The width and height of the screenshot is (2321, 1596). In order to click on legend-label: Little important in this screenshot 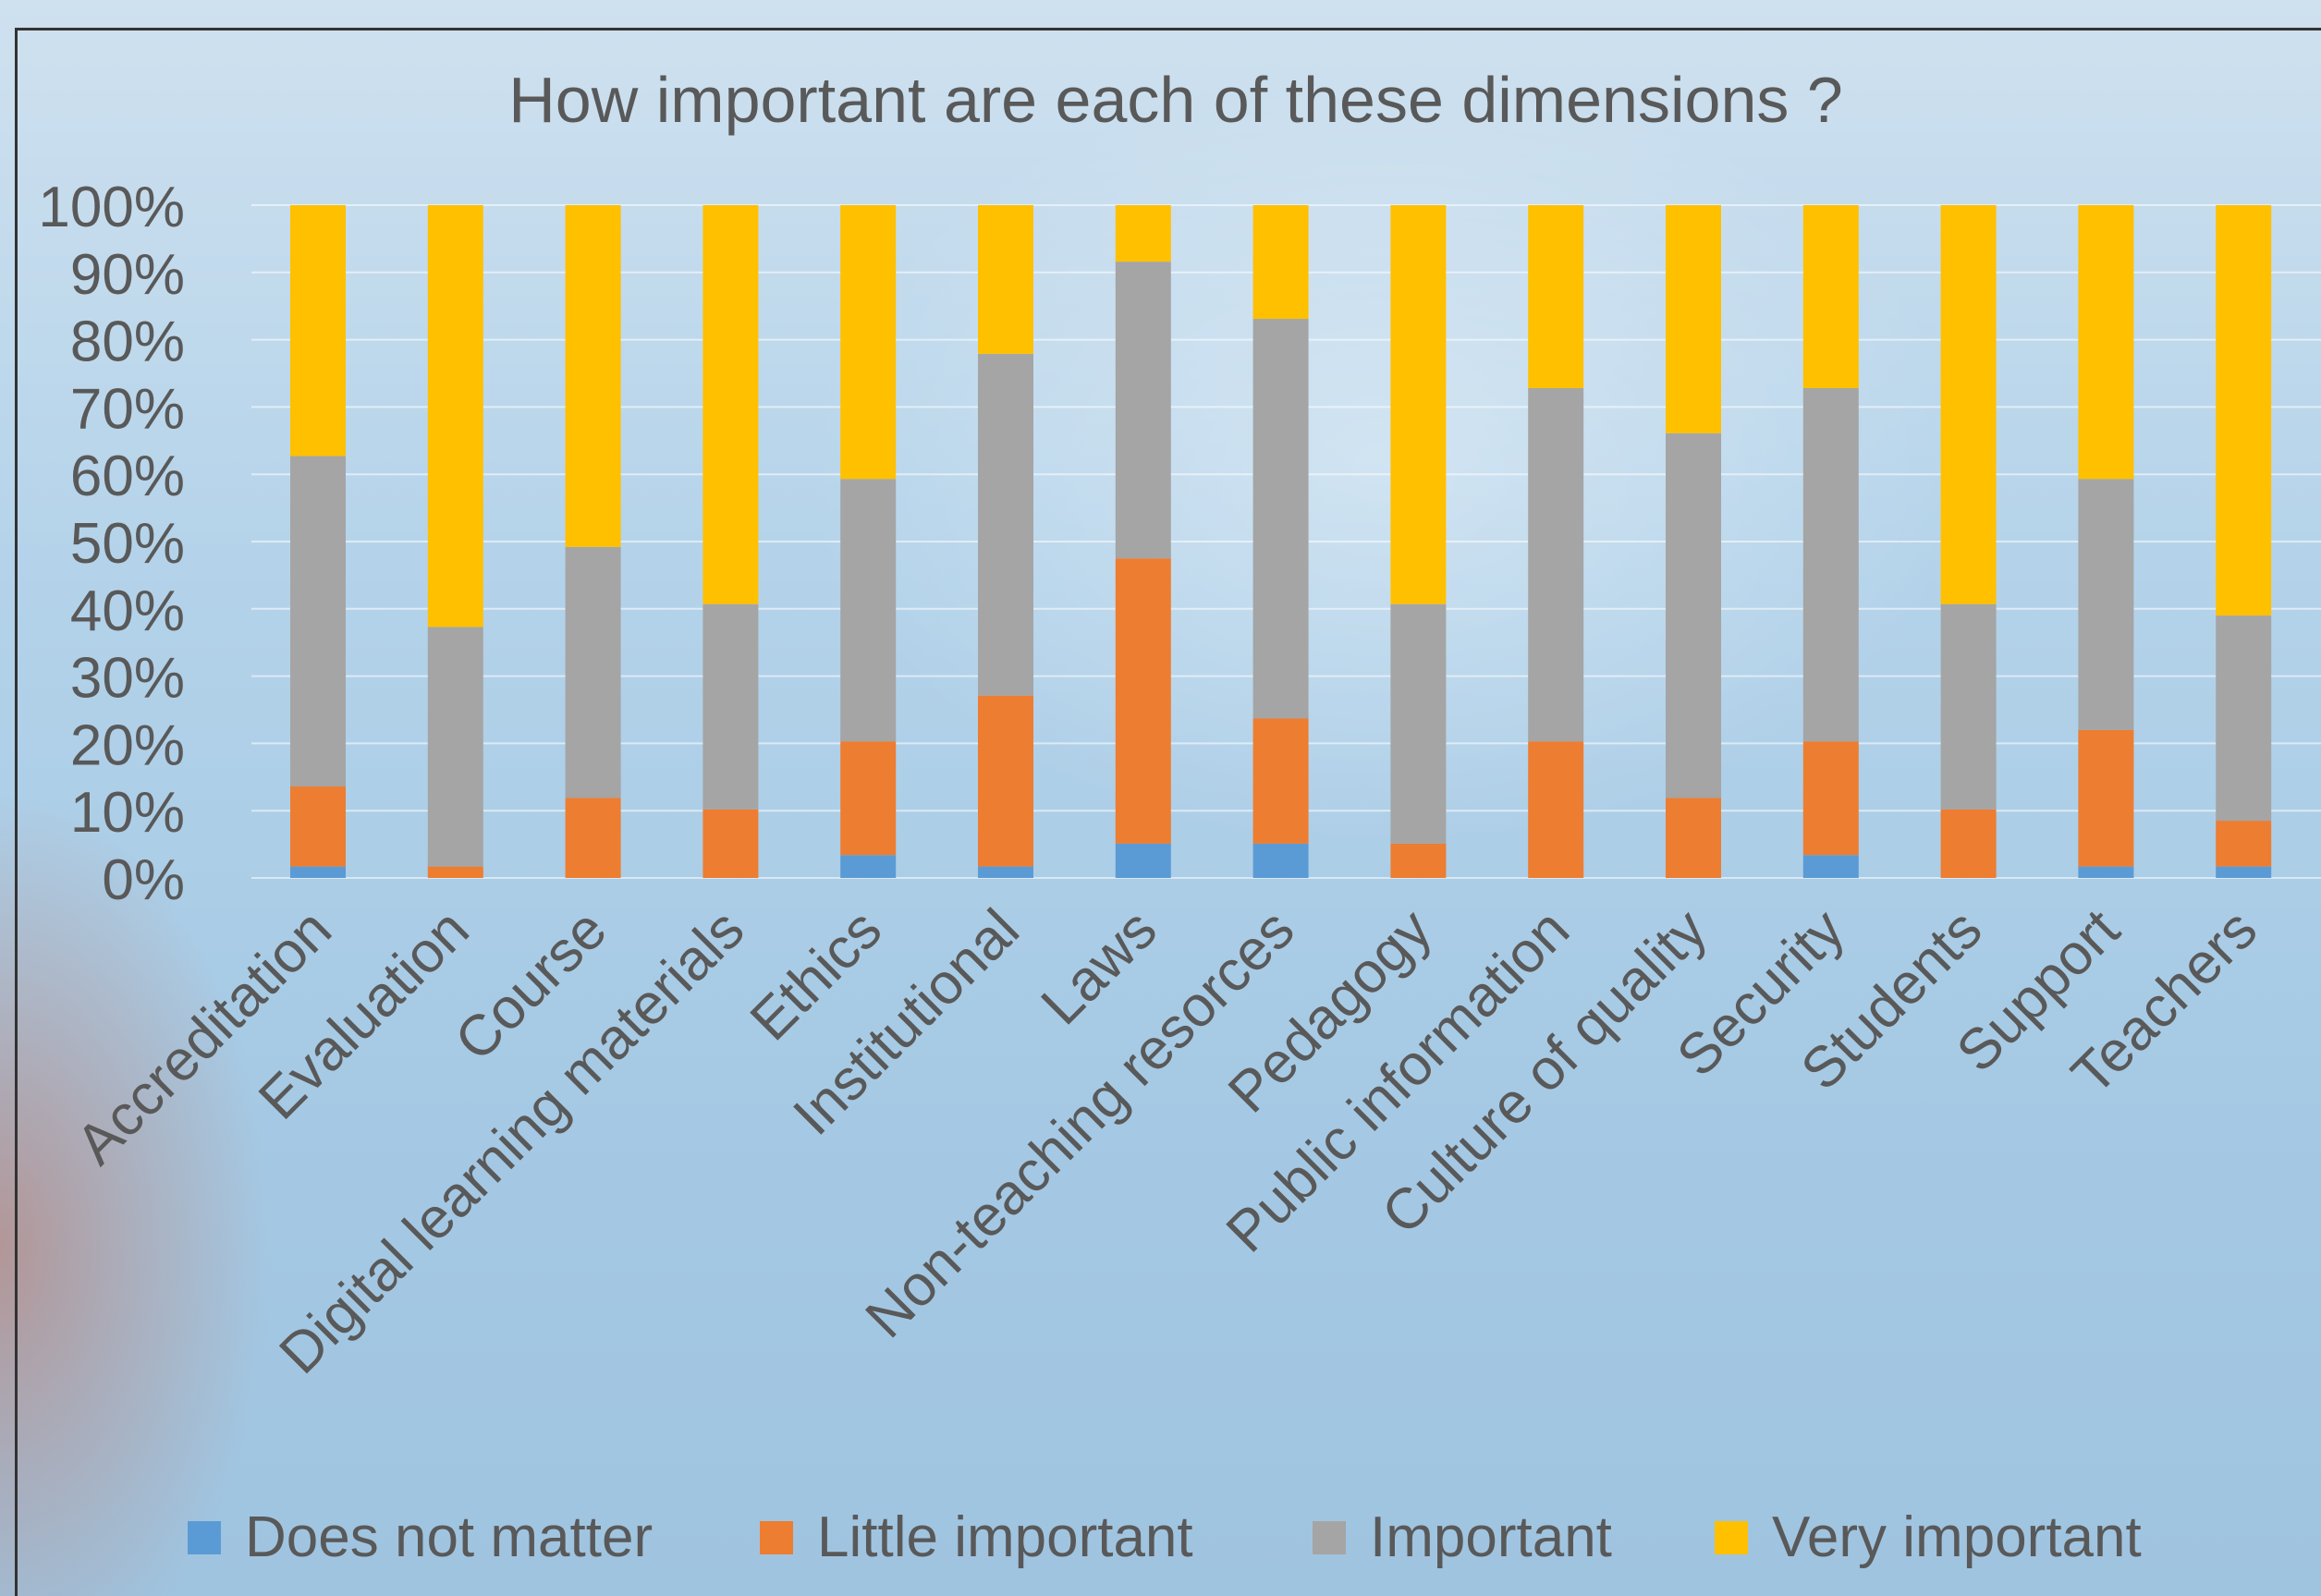, I will do `click(1005, 1537)`.